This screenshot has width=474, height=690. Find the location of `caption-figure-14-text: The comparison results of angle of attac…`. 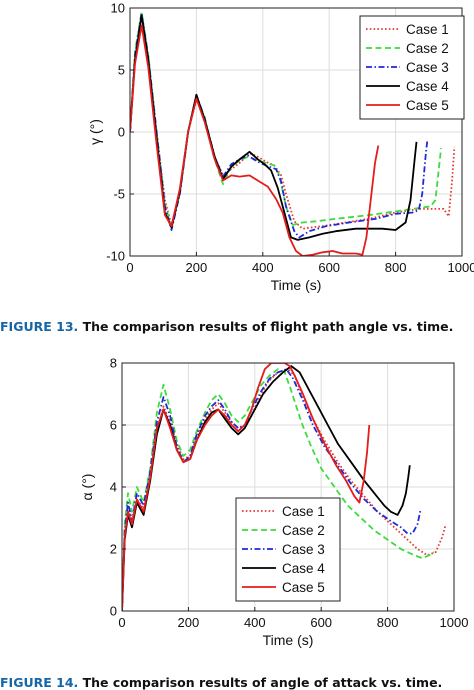

caption-figure-14-text: The comparison results of angle of attac… is located at coordinates (262, 682).